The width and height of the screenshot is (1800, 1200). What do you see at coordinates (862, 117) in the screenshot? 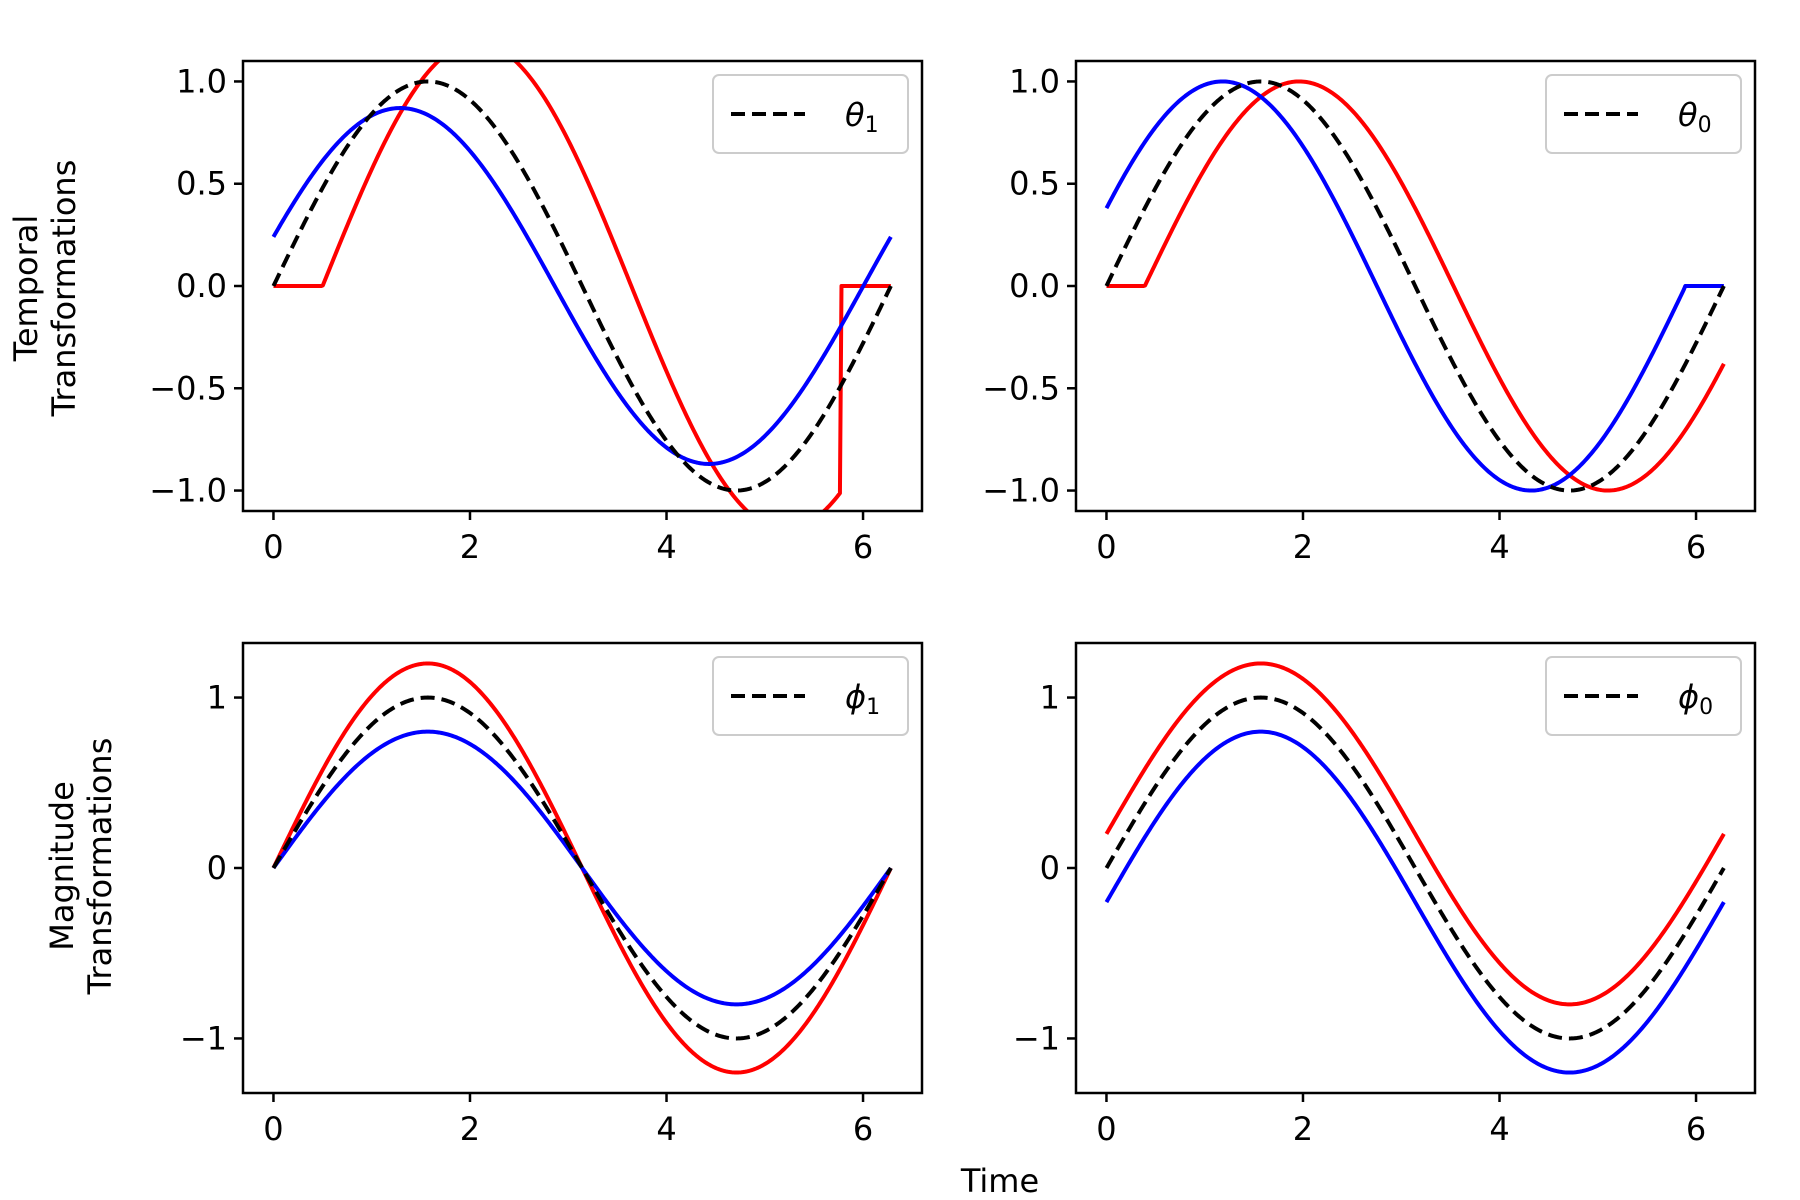
I see `legend-label: θ1` at bounding box center [862, 117].